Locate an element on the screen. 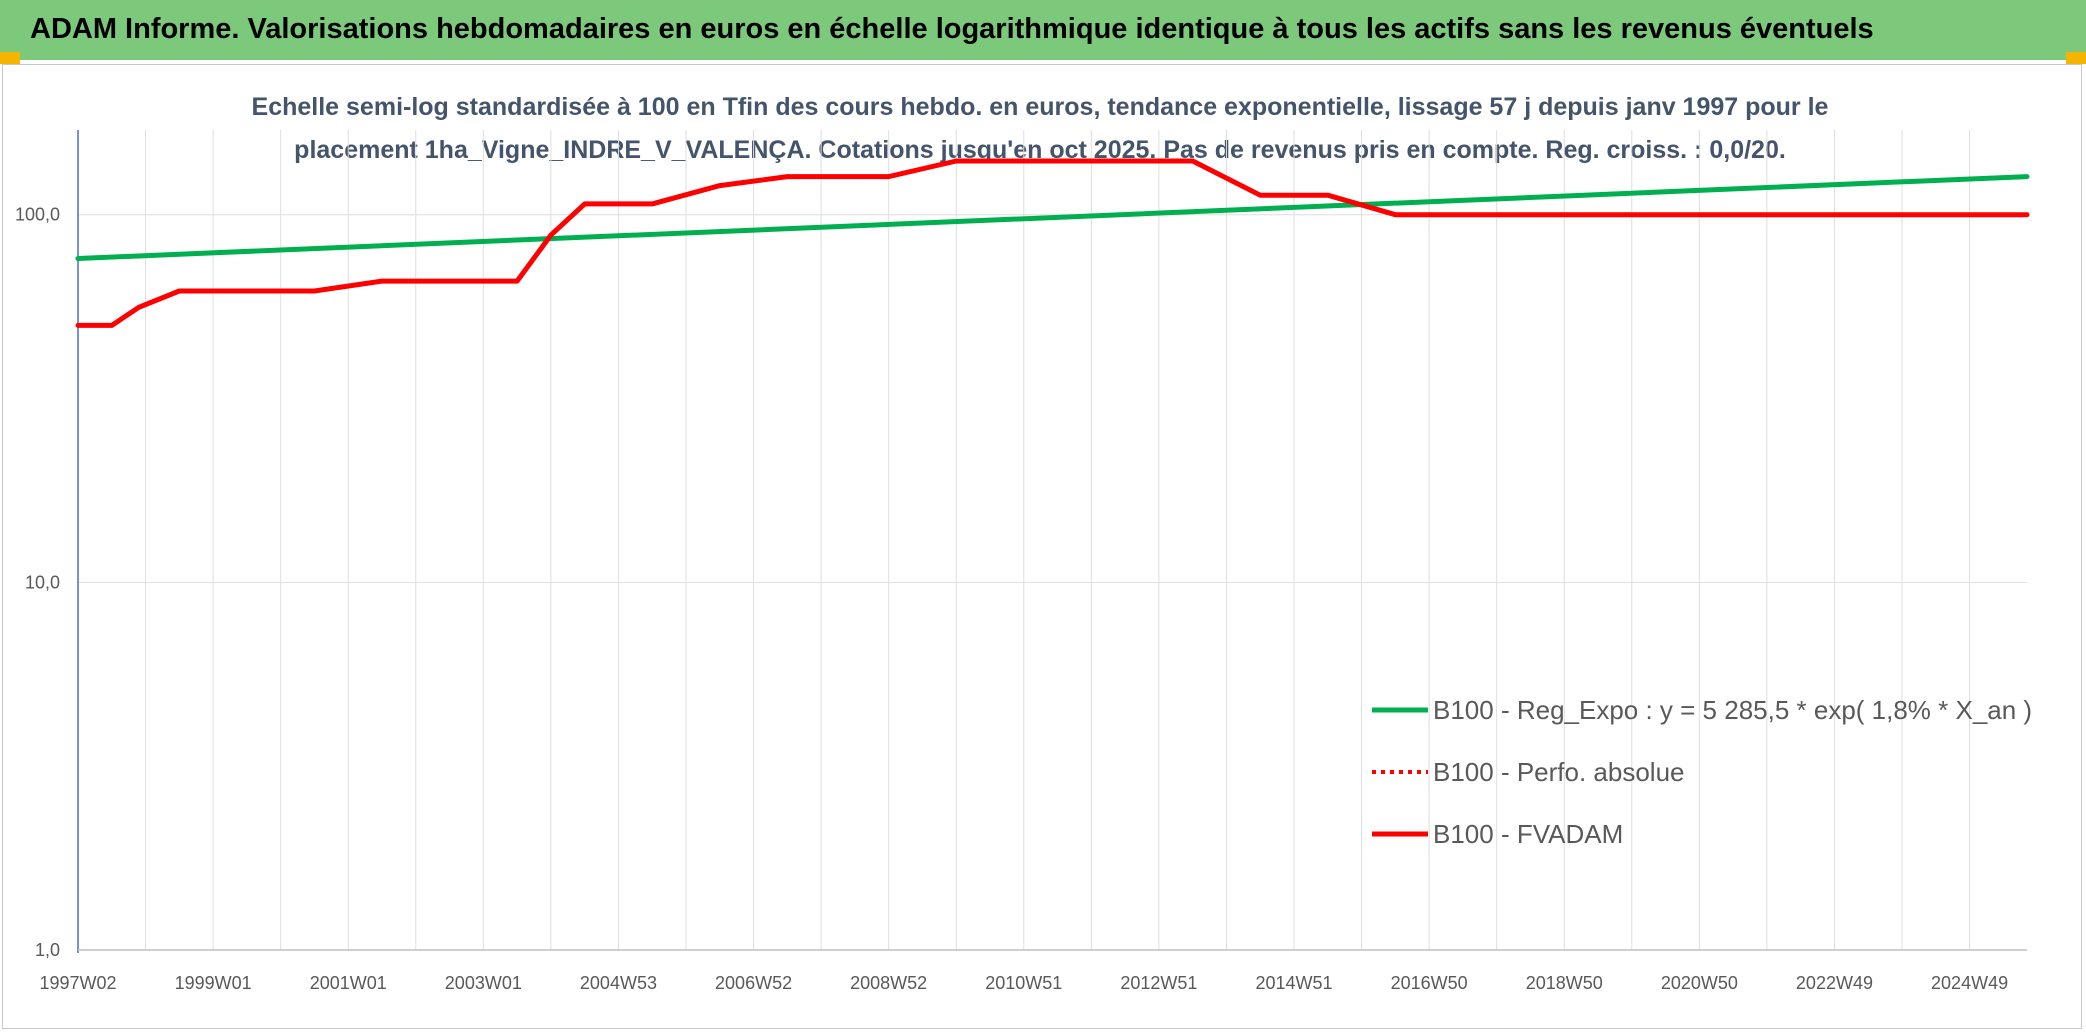  y-tick-label: 100,0 is located at coordinates (37, 215).